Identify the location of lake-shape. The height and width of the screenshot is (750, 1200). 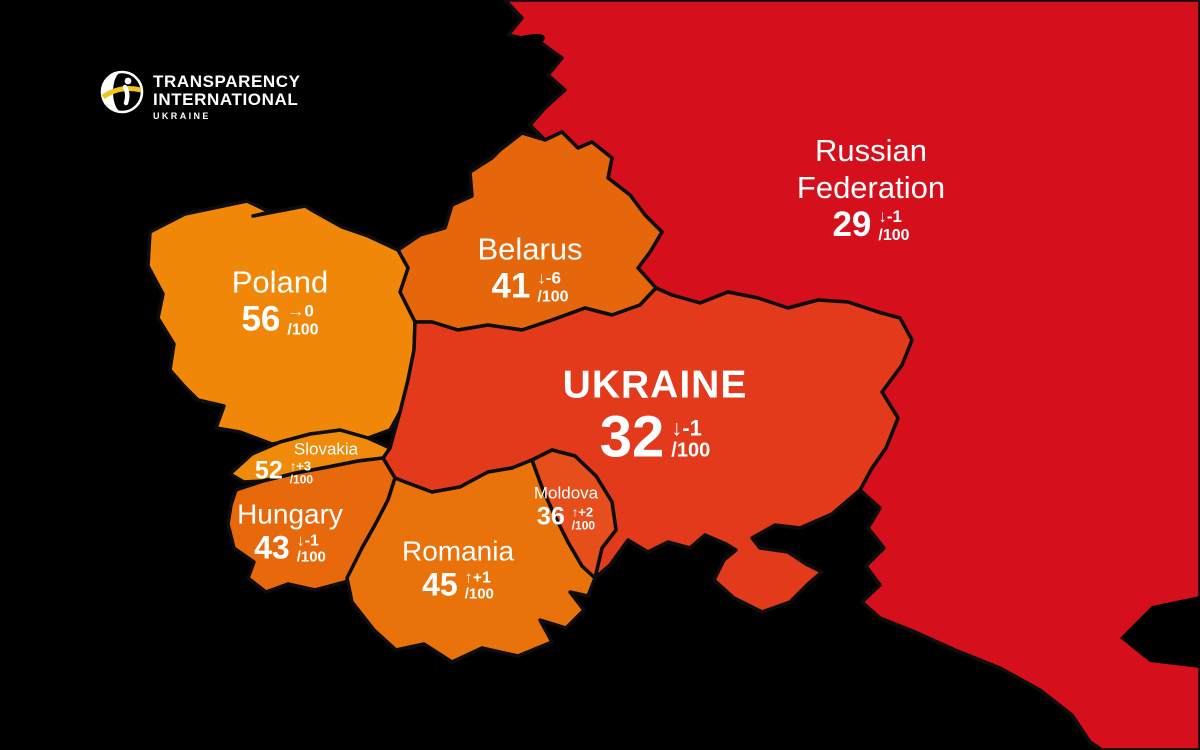
(520, 45).